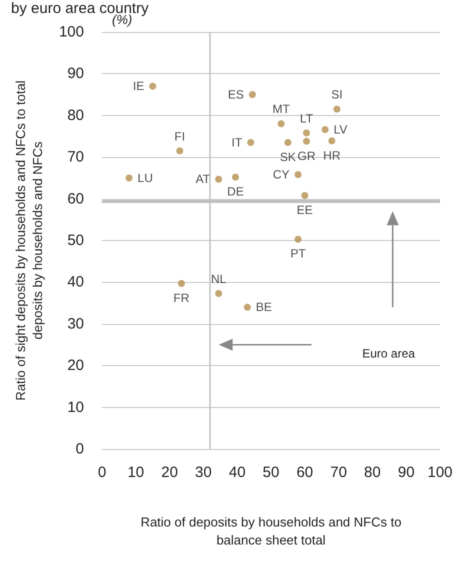  What do you see at coordinates (75, 323) in the screenshot?
I see `y-tick-label: 30` at bounding box center [75, 323].